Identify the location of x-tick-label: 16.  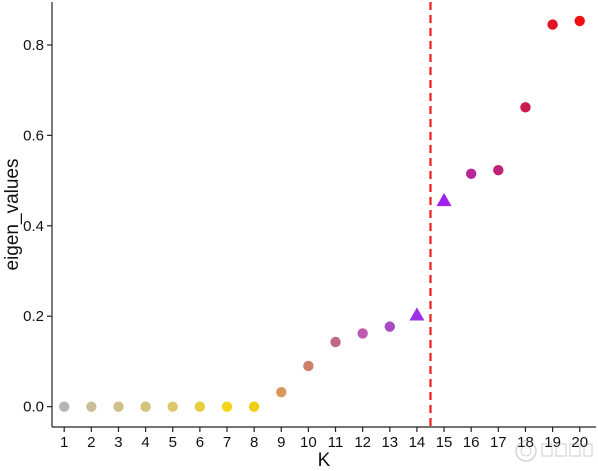
(471, 442).